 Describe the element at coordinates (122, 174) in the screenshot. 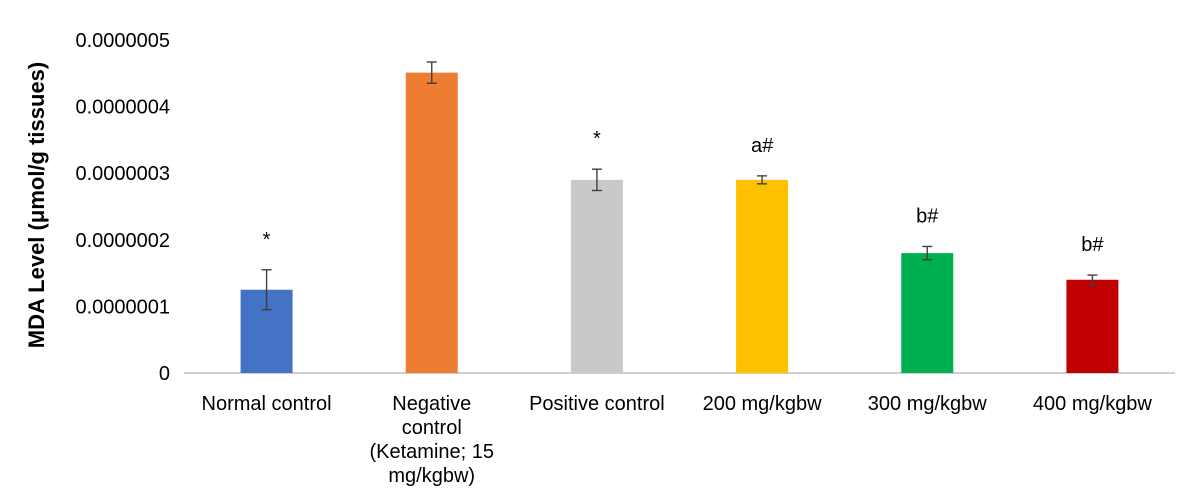

I see `y-tick-label: 0.0000003` at that location.